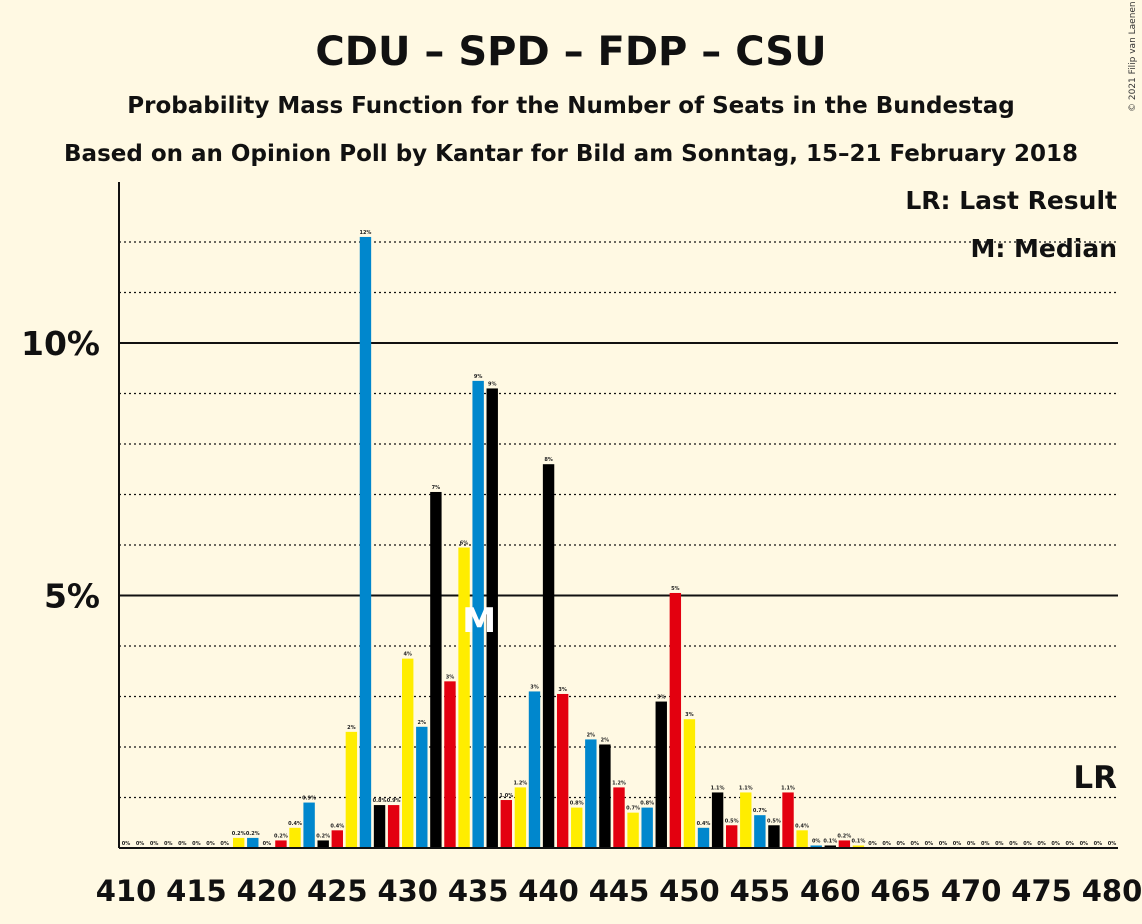  Describe the element at coordinates (210, 844) in the screenshot. I see `bar-label-416: 0%` at that location.